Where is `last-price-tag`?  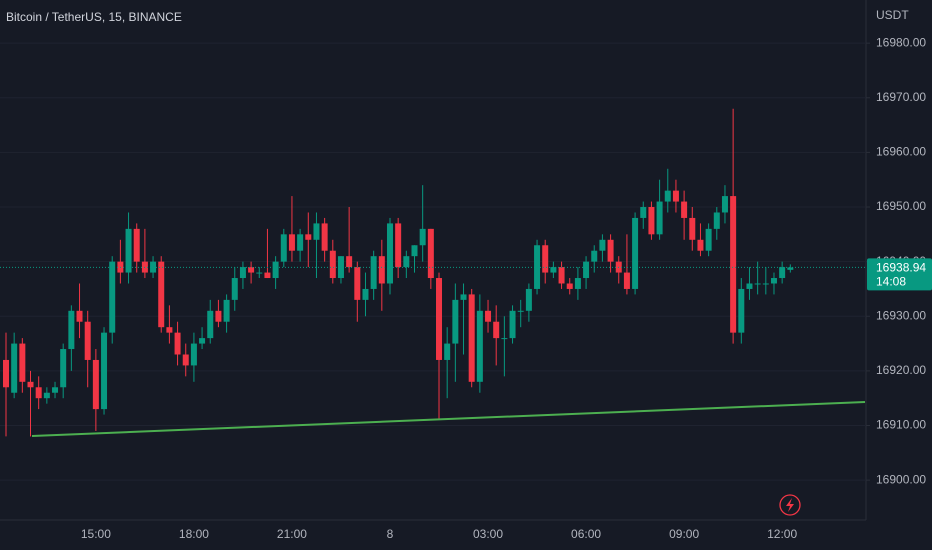
last-price-tag is located at coordinates (899, 274).